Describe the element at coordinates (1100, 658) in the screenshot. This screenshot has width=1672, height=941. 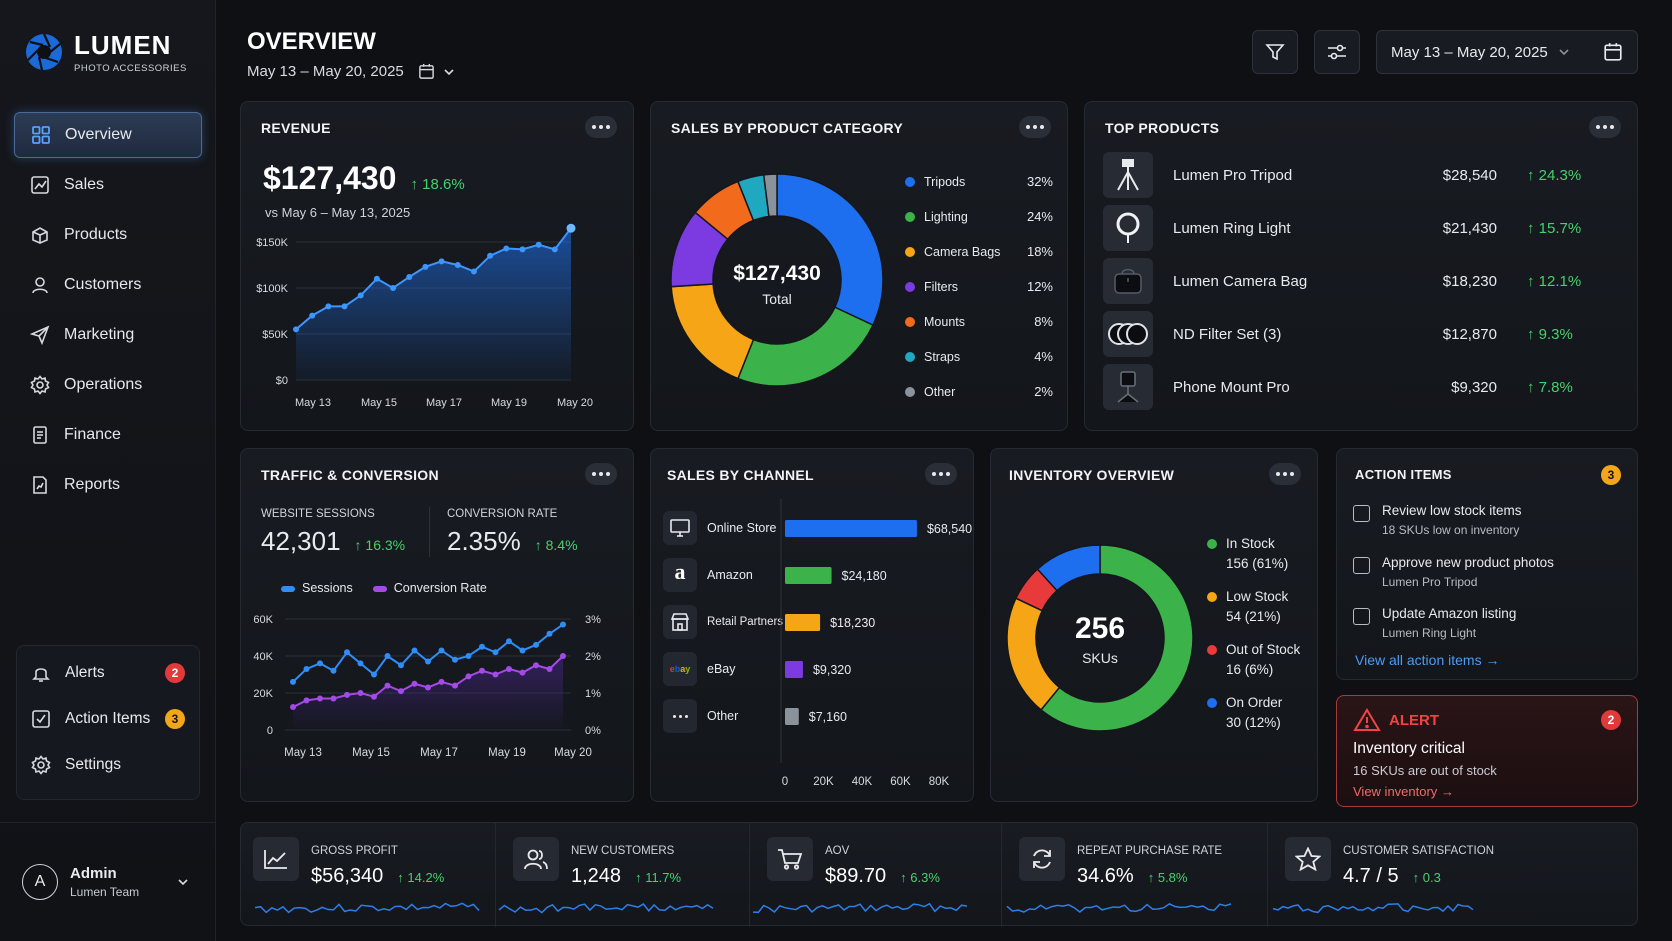
I see `inventory-center-label: SKUs` at that location.